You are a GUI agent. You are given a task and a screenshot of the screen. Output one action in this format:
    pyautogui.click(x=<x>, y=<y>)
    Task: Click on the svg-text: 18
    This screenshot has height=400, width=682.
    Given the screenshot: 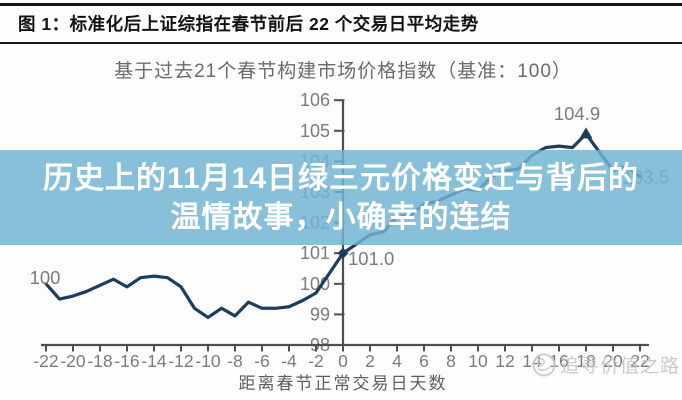 What is the action you would take?
    pyautogui.click(x=585, y=361)
    